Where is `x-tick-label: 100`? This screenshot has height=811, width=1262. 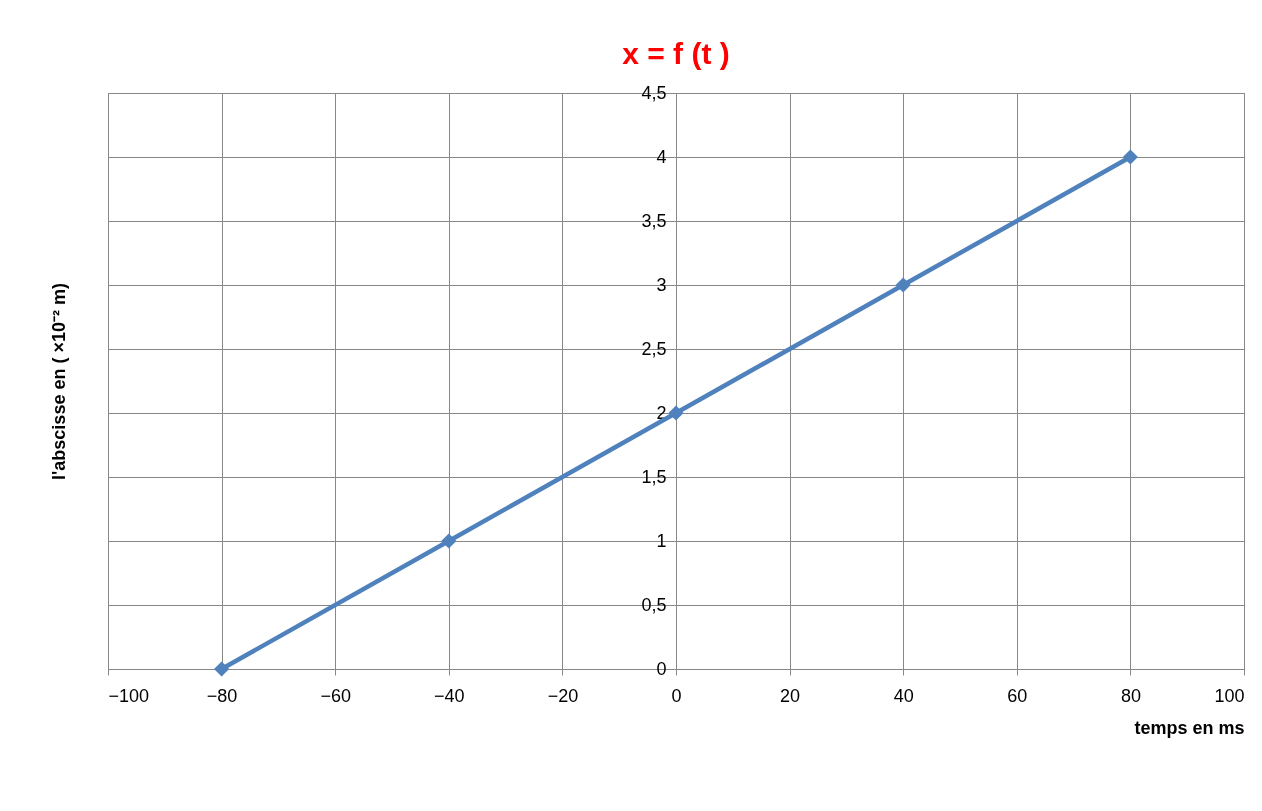 x-tick-label: 100 is located at coordinates (1229, 695).